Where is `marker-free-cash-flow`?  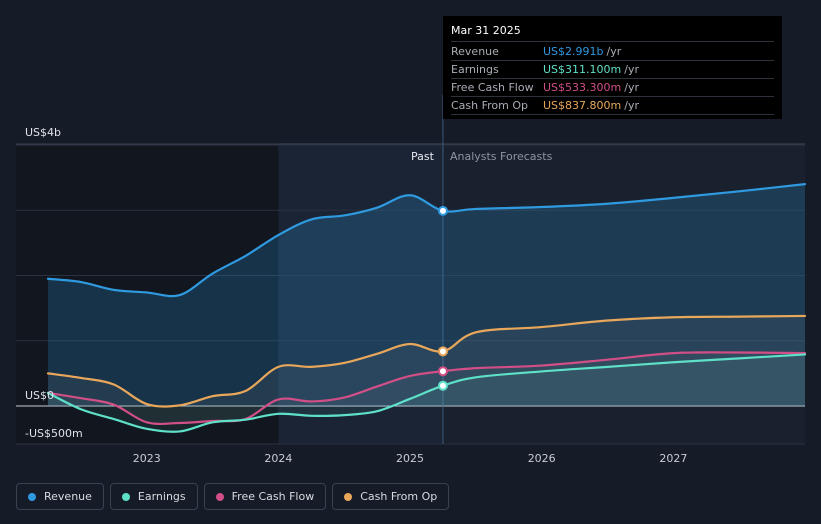 marker-free-cash-flow is located at coordinates (442, 371).